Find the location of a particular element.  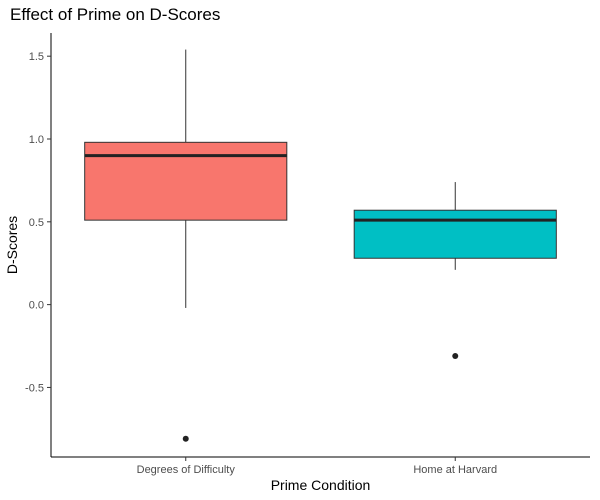

y-axis-title: D-Scores is located at coordinates (12, 245).